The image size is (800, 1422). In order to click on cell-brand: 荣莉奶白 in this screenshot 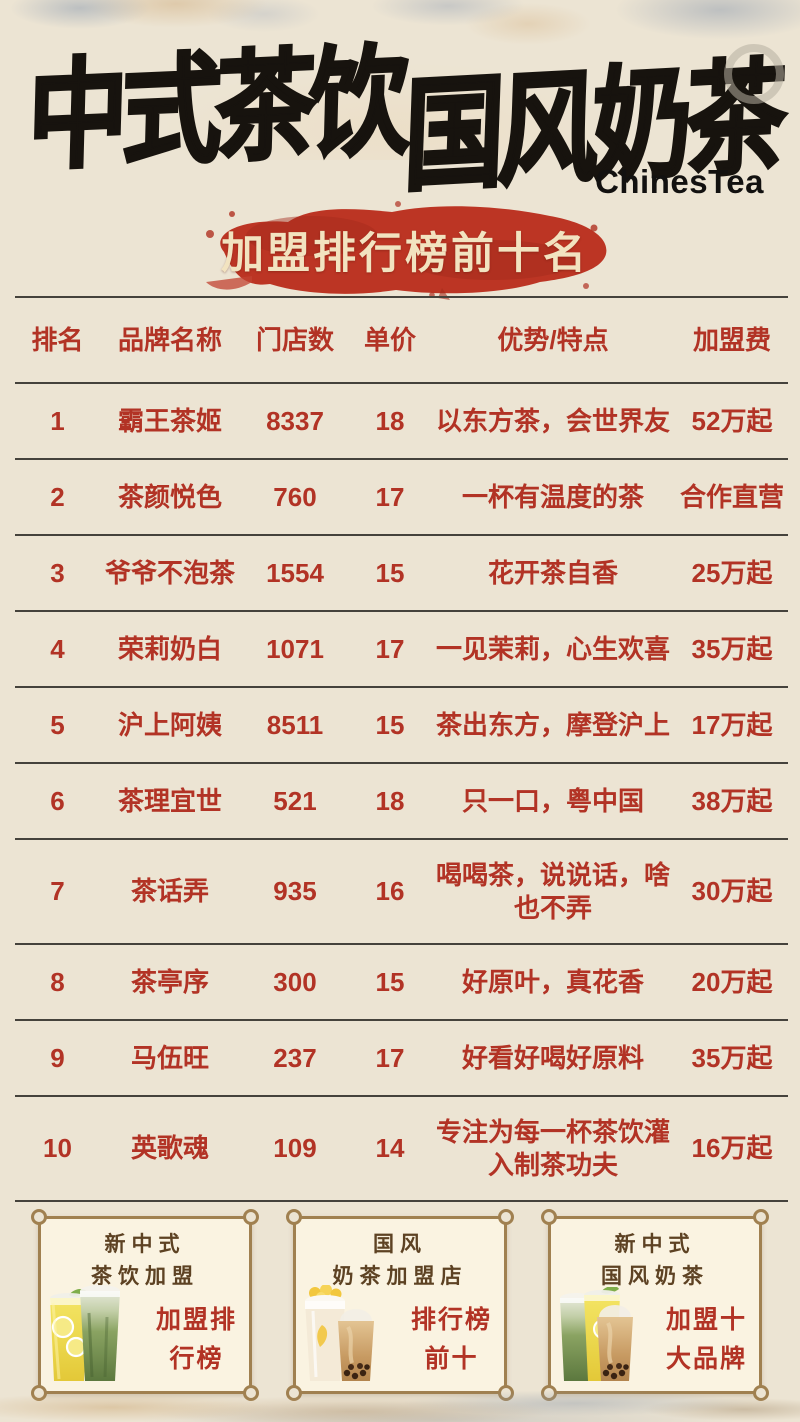, I will do `click(169, 648)`.